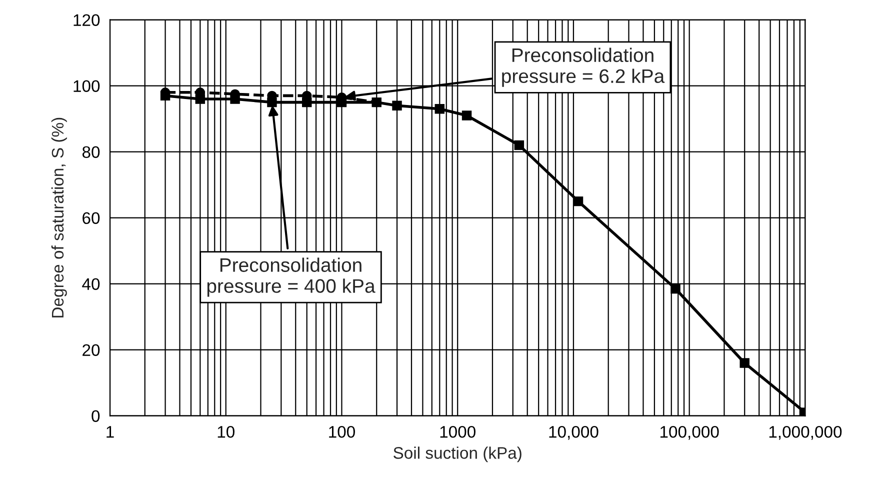 The height and width of the screenshot is (495, 880). I want to click on y-tick-label: 40, so click(91, 284).